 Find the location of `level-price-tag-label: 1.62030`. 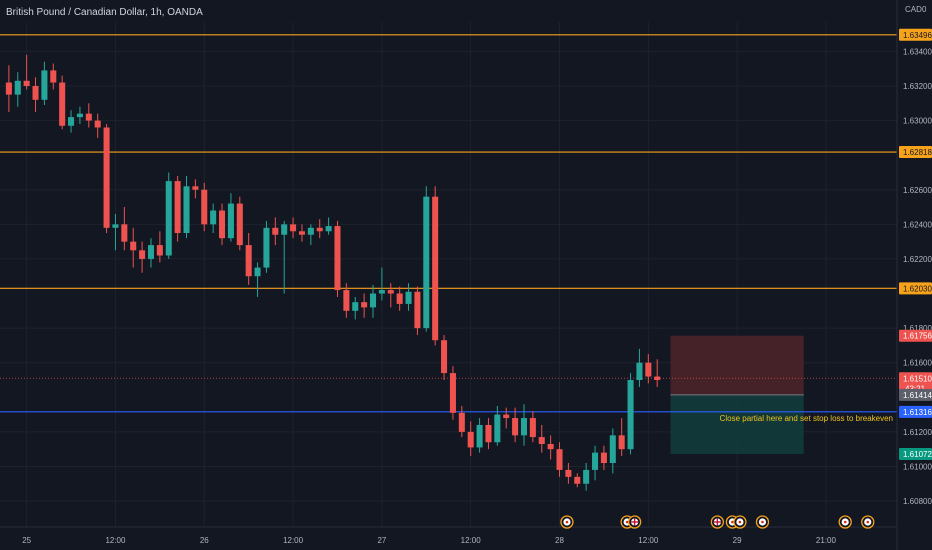

level-price-tag-label: 1.62030 is located at coordinates (917, 288).